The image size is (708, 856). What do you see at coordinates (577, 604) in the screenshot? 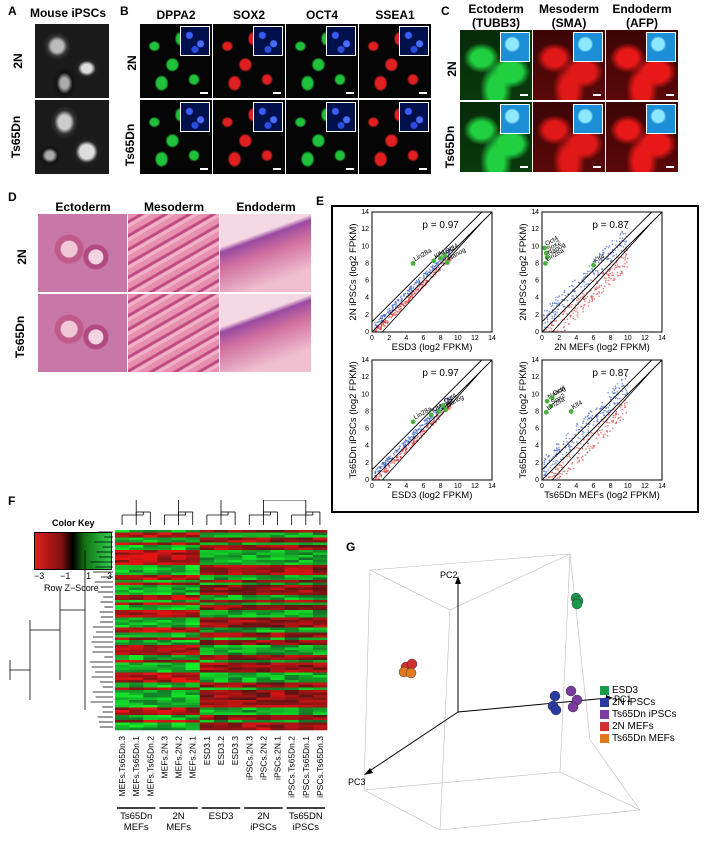
I see `pca-point-esd3` at bounding box center [577, 604].